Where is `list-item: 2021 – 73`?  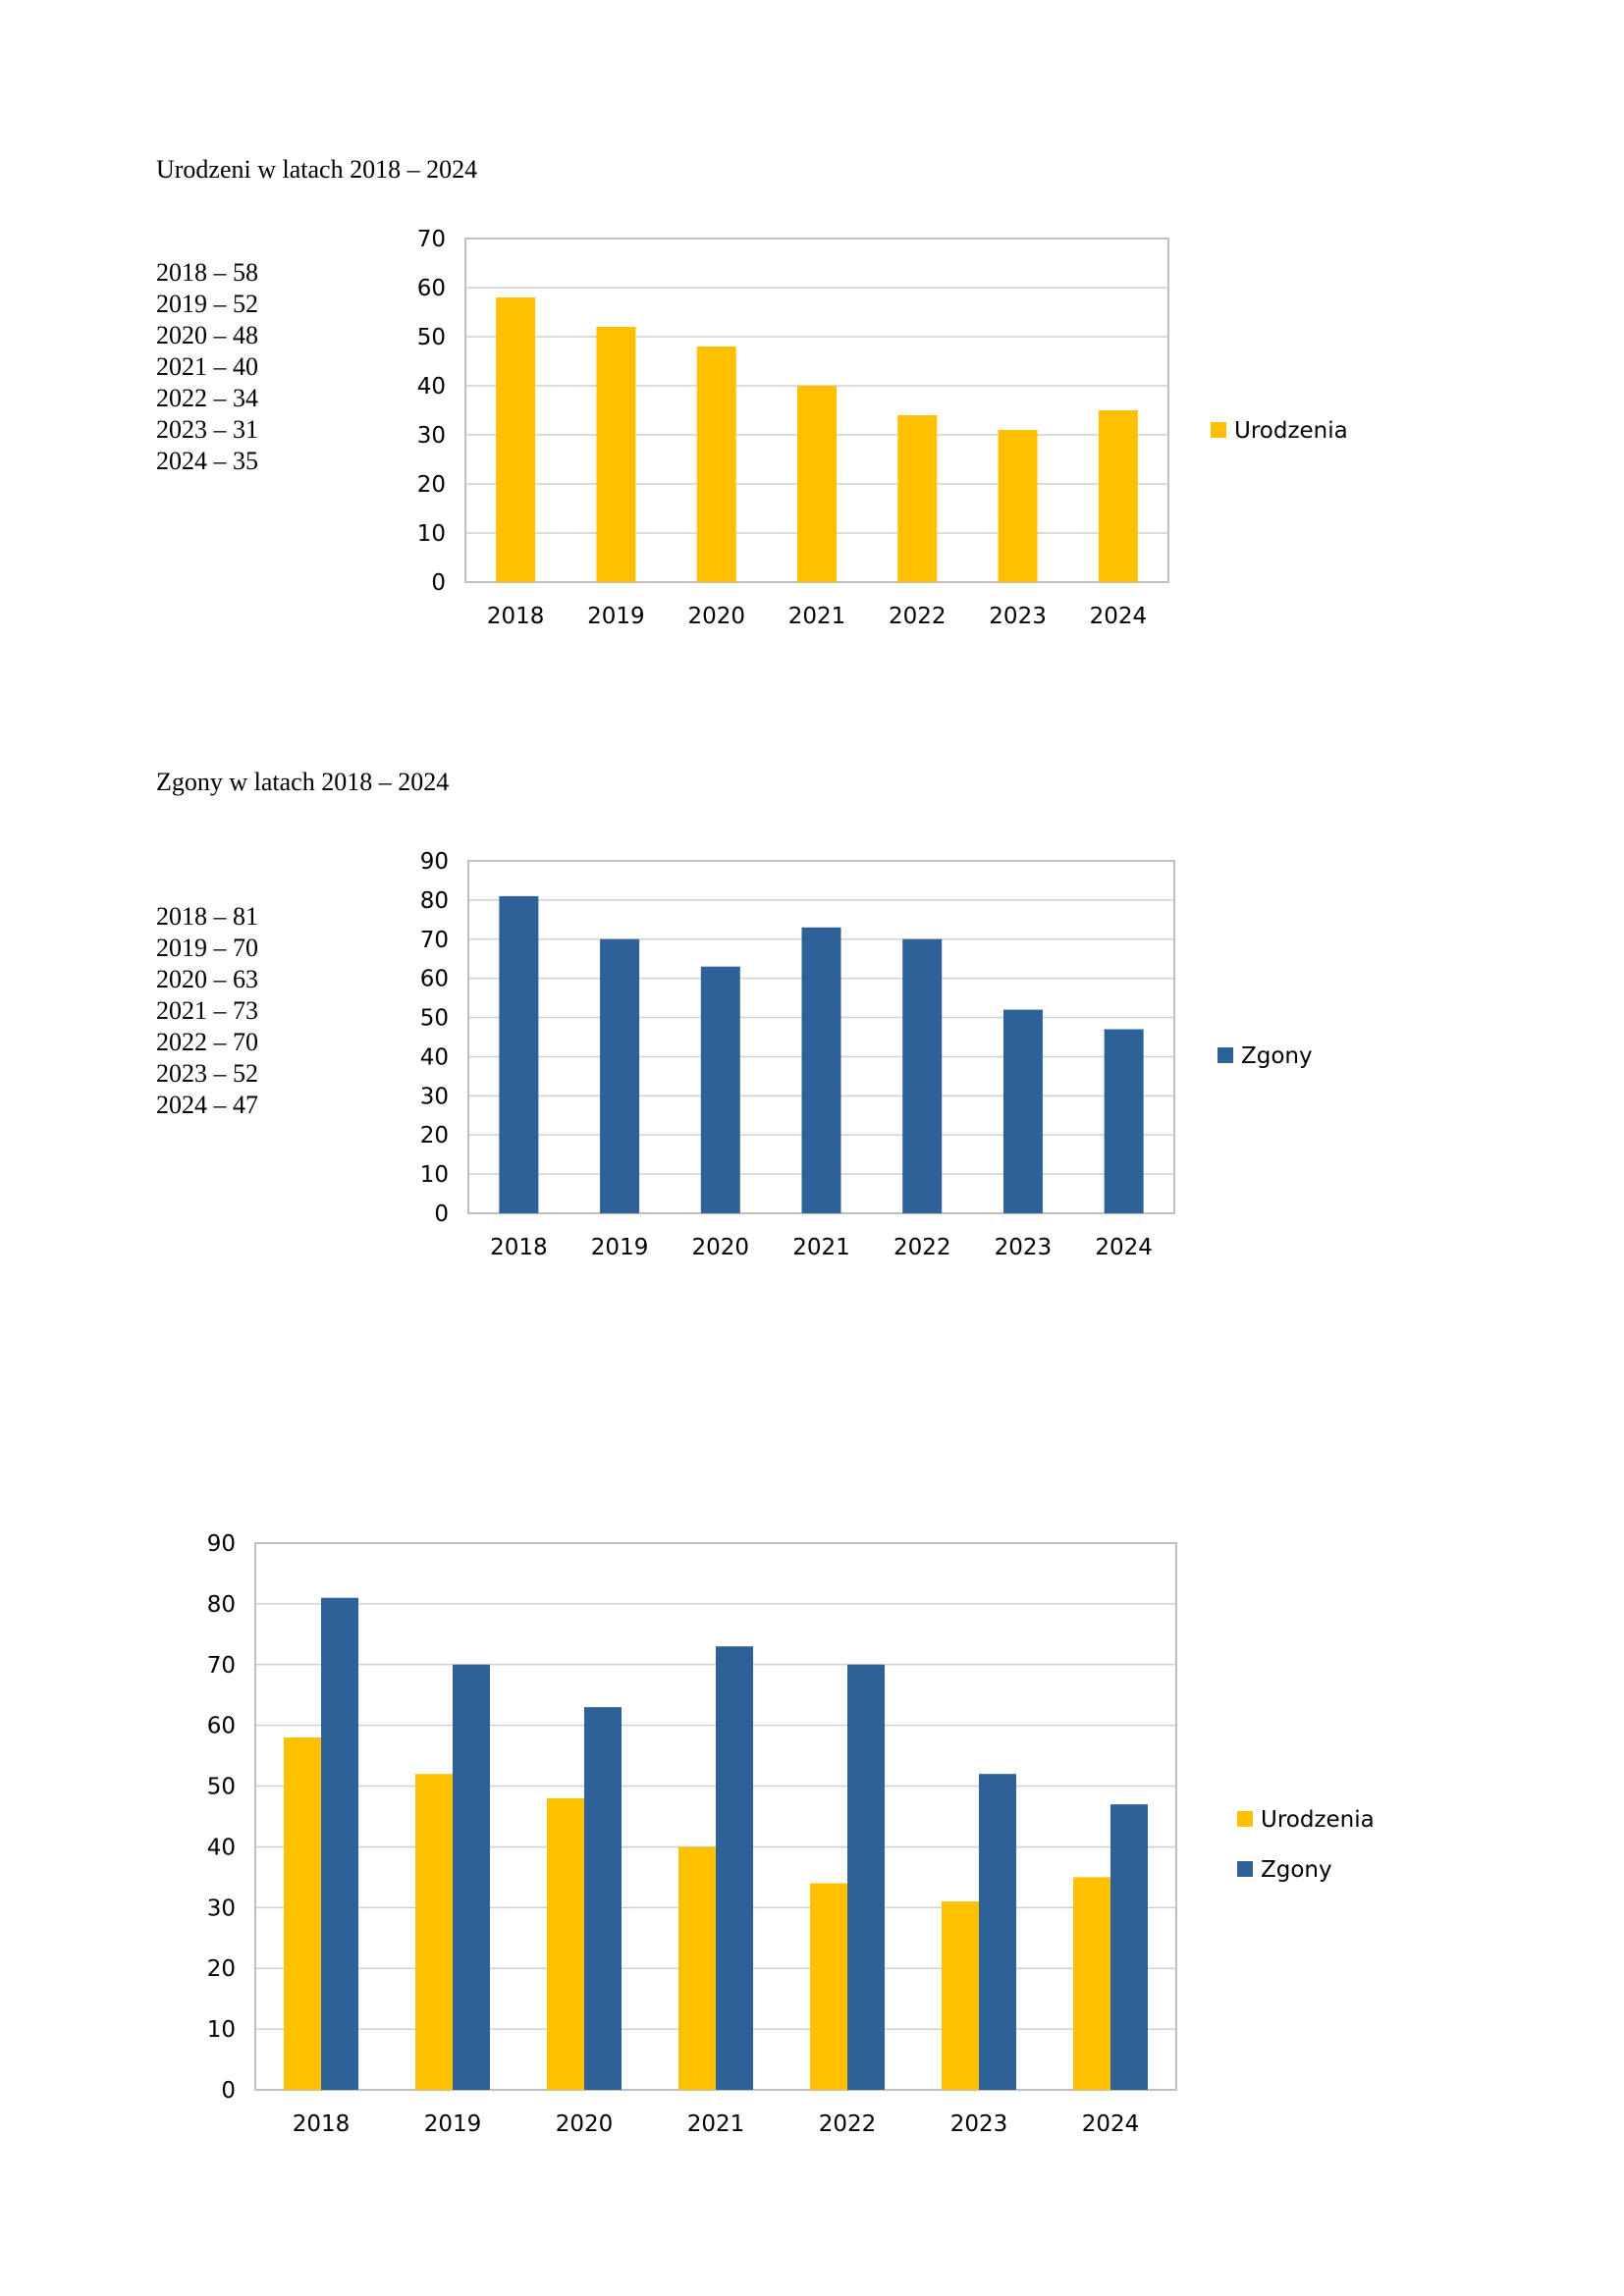 list-item: 2021 – 73 is located at coordinates (207, 1010).